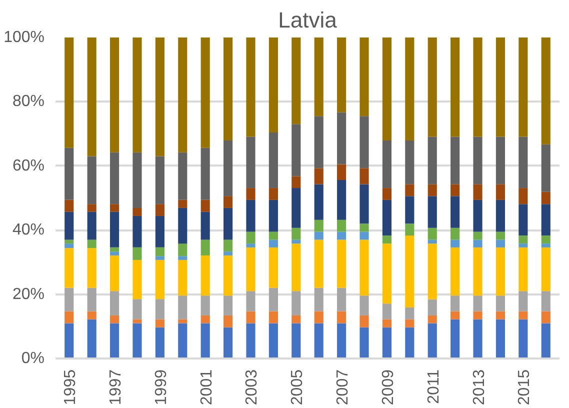  Describe the element at coordinates (207, 387) in the screenshot. I see `x-tick-label: 2001` at that location.